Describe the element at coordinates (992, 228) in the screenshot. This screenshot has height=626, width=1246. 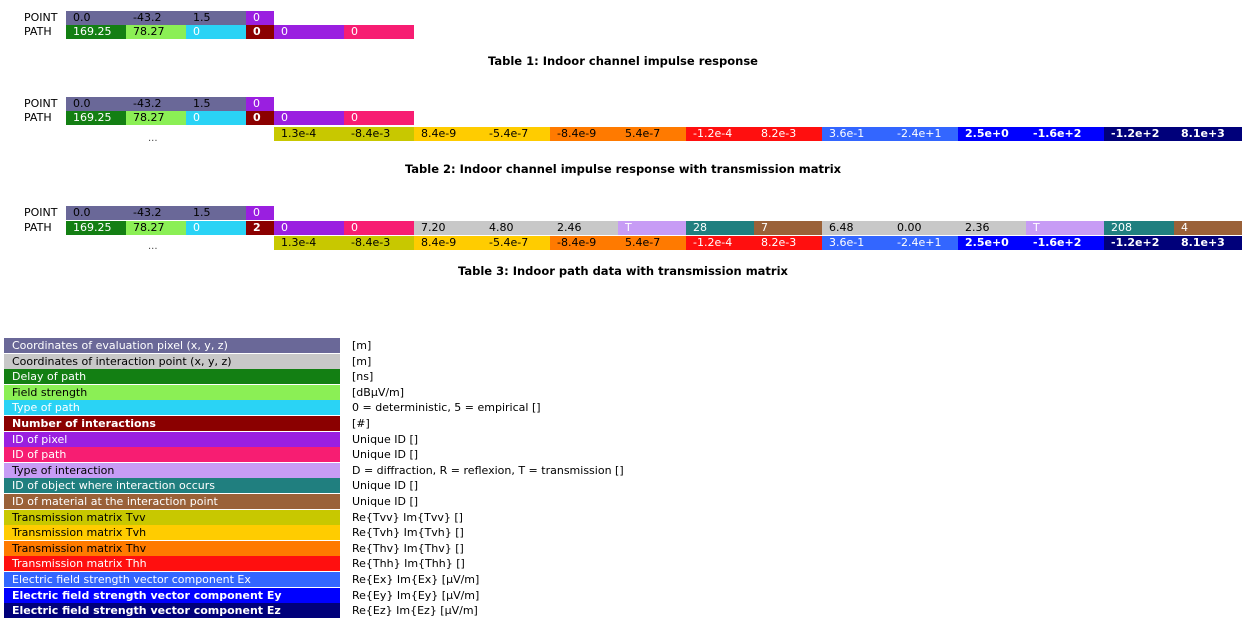
I see `path-cell: 2.36` at that location.